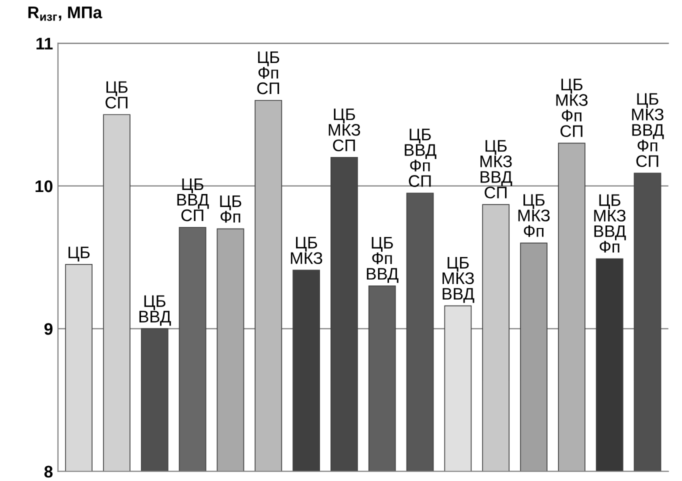 This screenshot has width=682, height=481. Describe the element at coordinates (231, 209) in the screenshot. I see `x-tick-label: ЦБ Фп` at that location.